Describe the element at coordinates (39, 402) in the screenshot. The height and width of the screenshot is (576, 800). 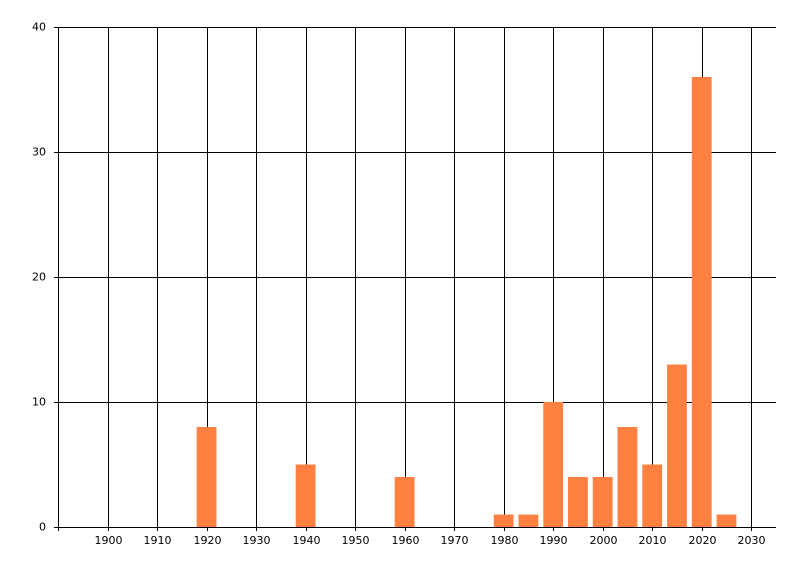
I see `y-tick-label: 10` at that location.